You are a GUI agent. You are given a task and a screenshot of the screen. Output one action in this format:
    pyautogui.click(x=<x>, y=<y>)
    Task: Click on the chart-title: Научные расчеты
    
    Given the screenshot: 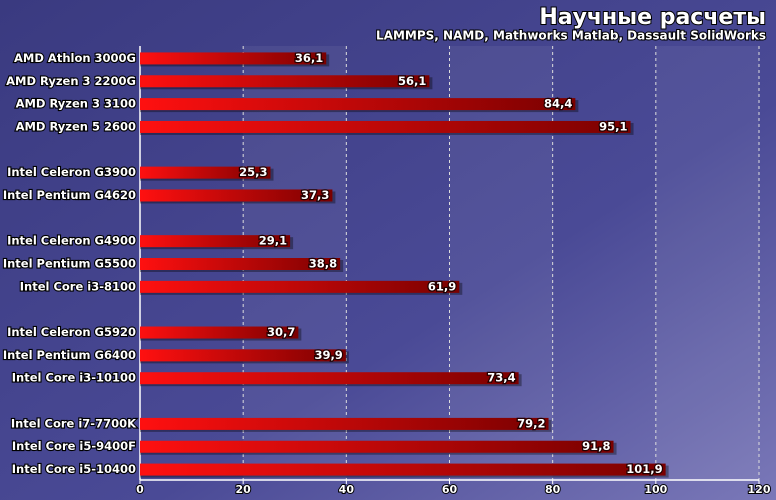 What is the action you would take?
    pyautogui.click(x=652, y=17)
    